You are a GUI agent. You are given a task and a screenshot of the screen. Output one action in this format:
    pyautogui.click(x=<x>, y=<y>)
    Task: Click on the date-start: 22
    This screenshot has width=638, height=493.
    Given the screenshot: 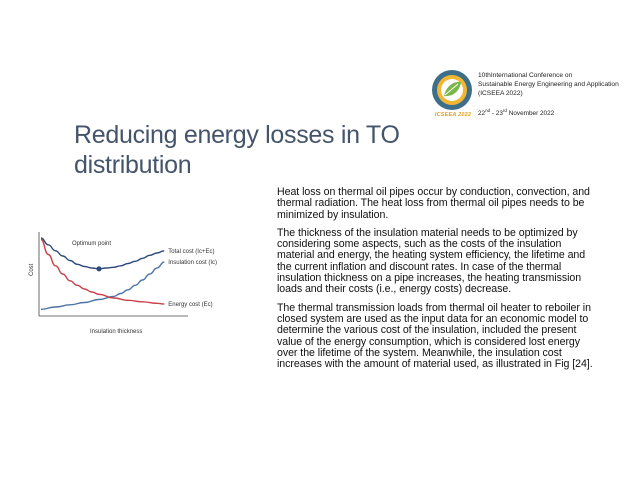 What is the action you would take?
    pyautogui.click(x=482, y=114)
    